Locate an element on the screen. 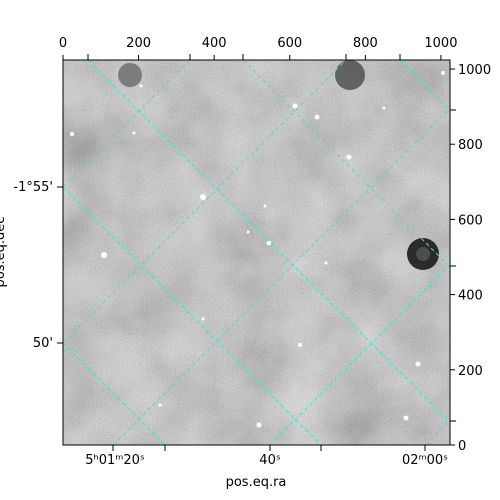 The height and width of the screenshot is (500, 500). y-tick-label: 200 is located at coordinates (470, 371).